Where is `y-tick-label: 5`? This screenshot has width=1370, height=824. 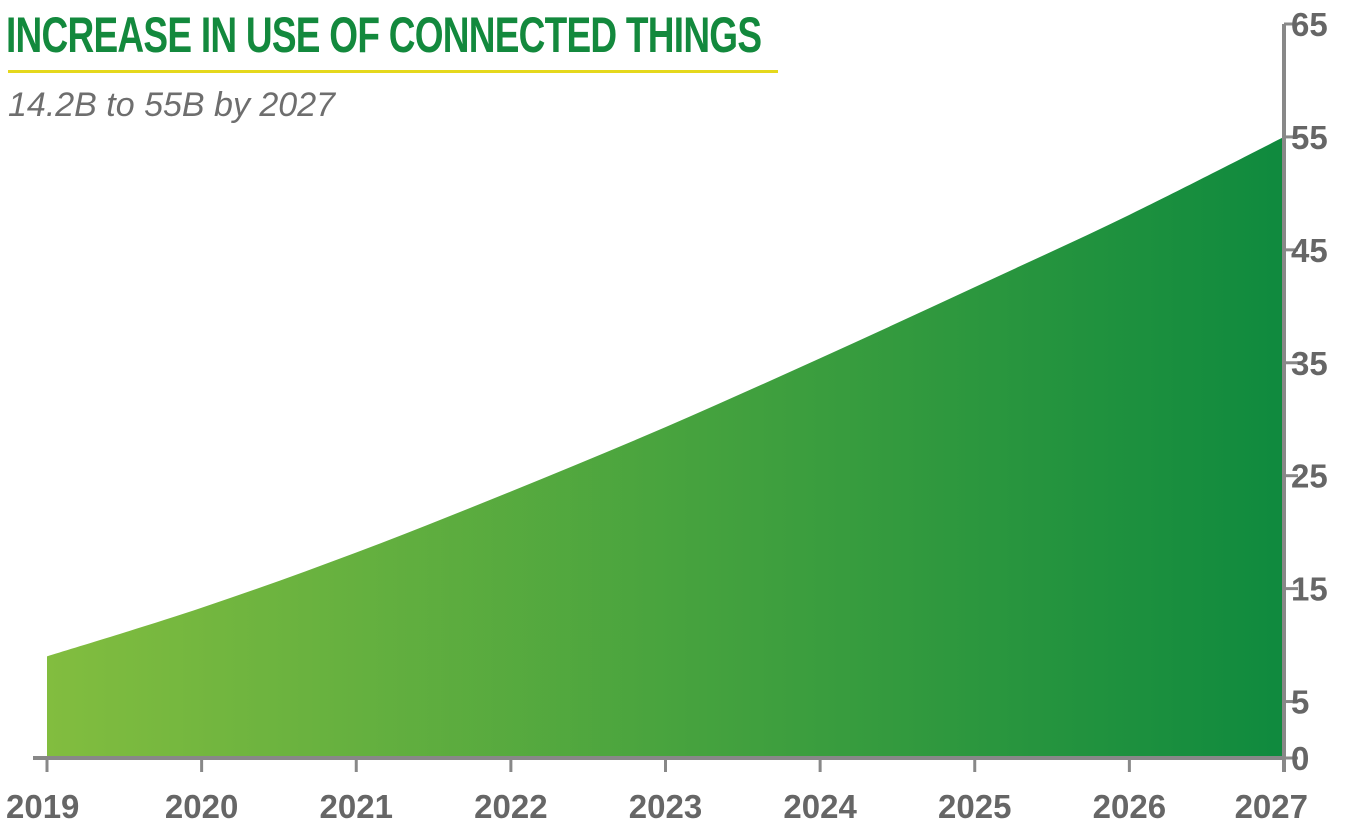
y-tick-label: 5 is located at coordinates (1300, 702).